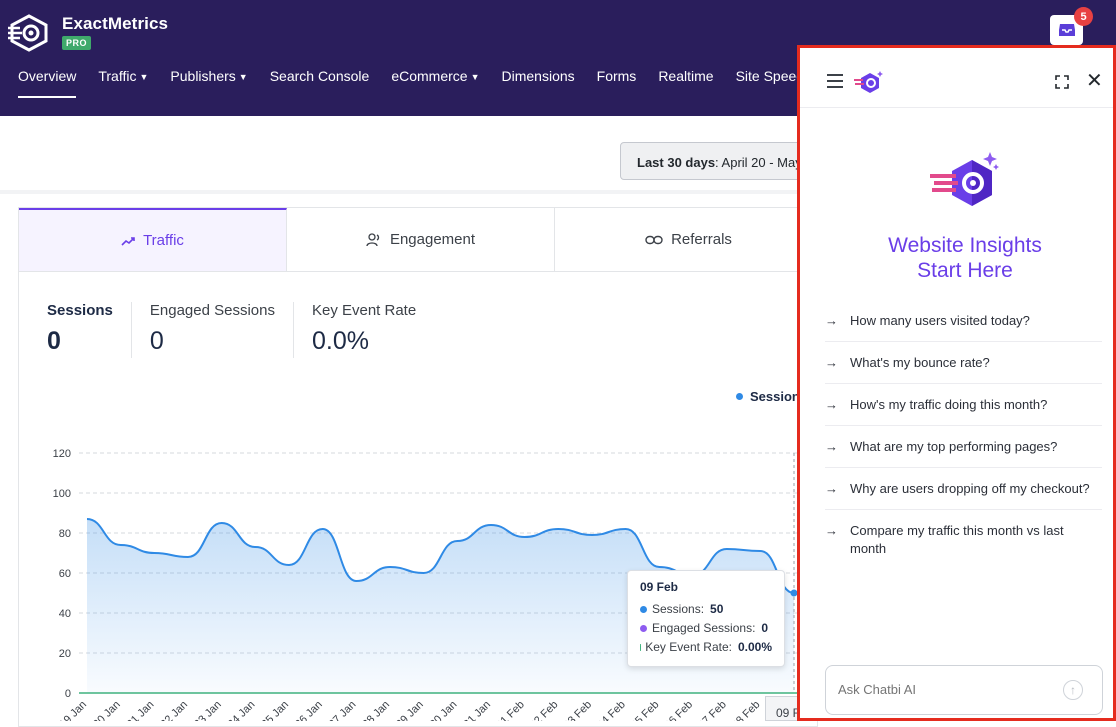 Image resolution: width=1116 pixels, height=727 pixels. What do you see at coordinates (617, 76) in the screenshot?
I see `nav-item-label: Forms` at bounding box center [617, 76].